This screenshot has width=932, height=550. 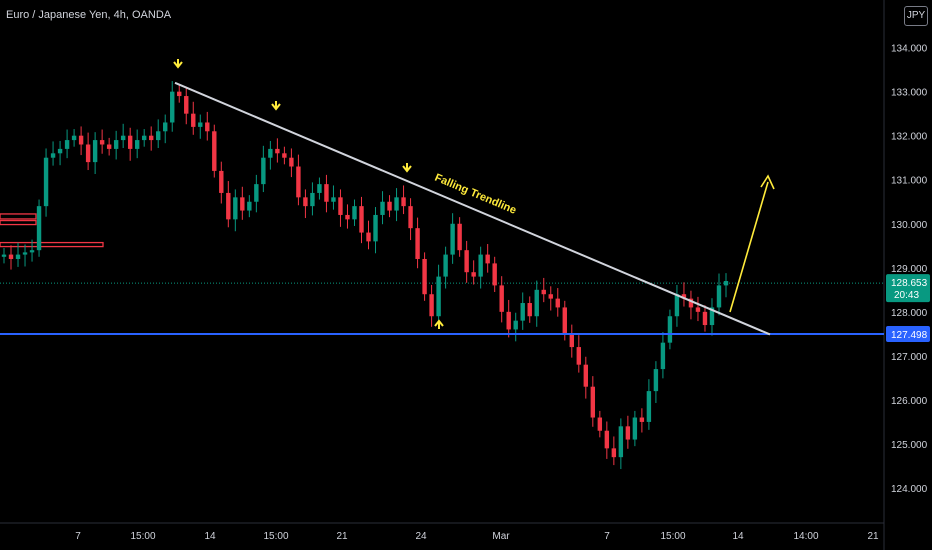 I want to click on x-tick-label: 24, so click(x=421, y=536).